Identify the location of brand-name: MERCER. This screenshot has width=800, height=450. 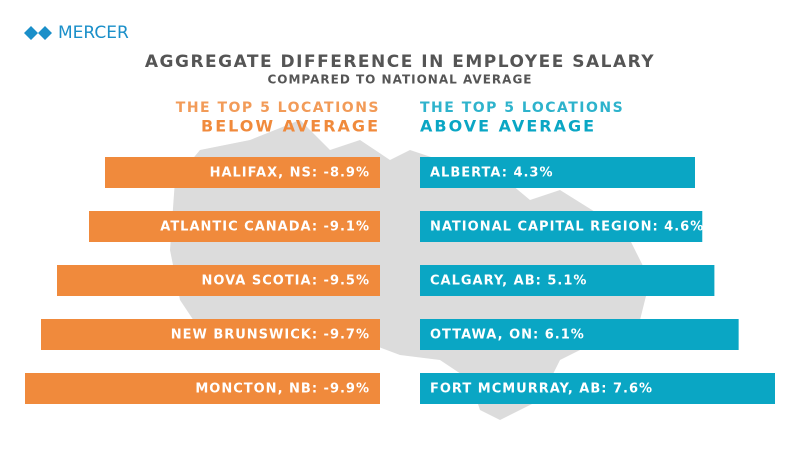
(93, 33).